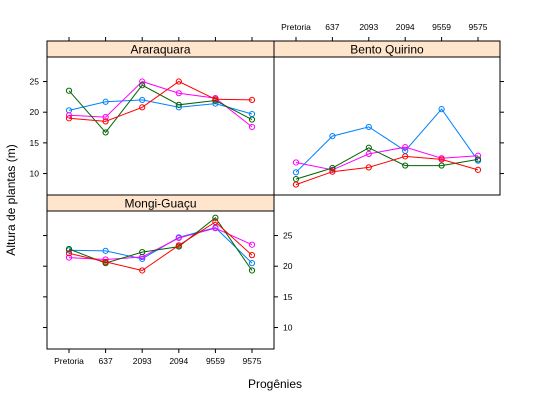 This screenshot has height=400, width=540. What do you see at coordinates (387, 50) in the screenshot?
I see `panel-strip-label: Bento Quirino` at bounding box center [387, 50].